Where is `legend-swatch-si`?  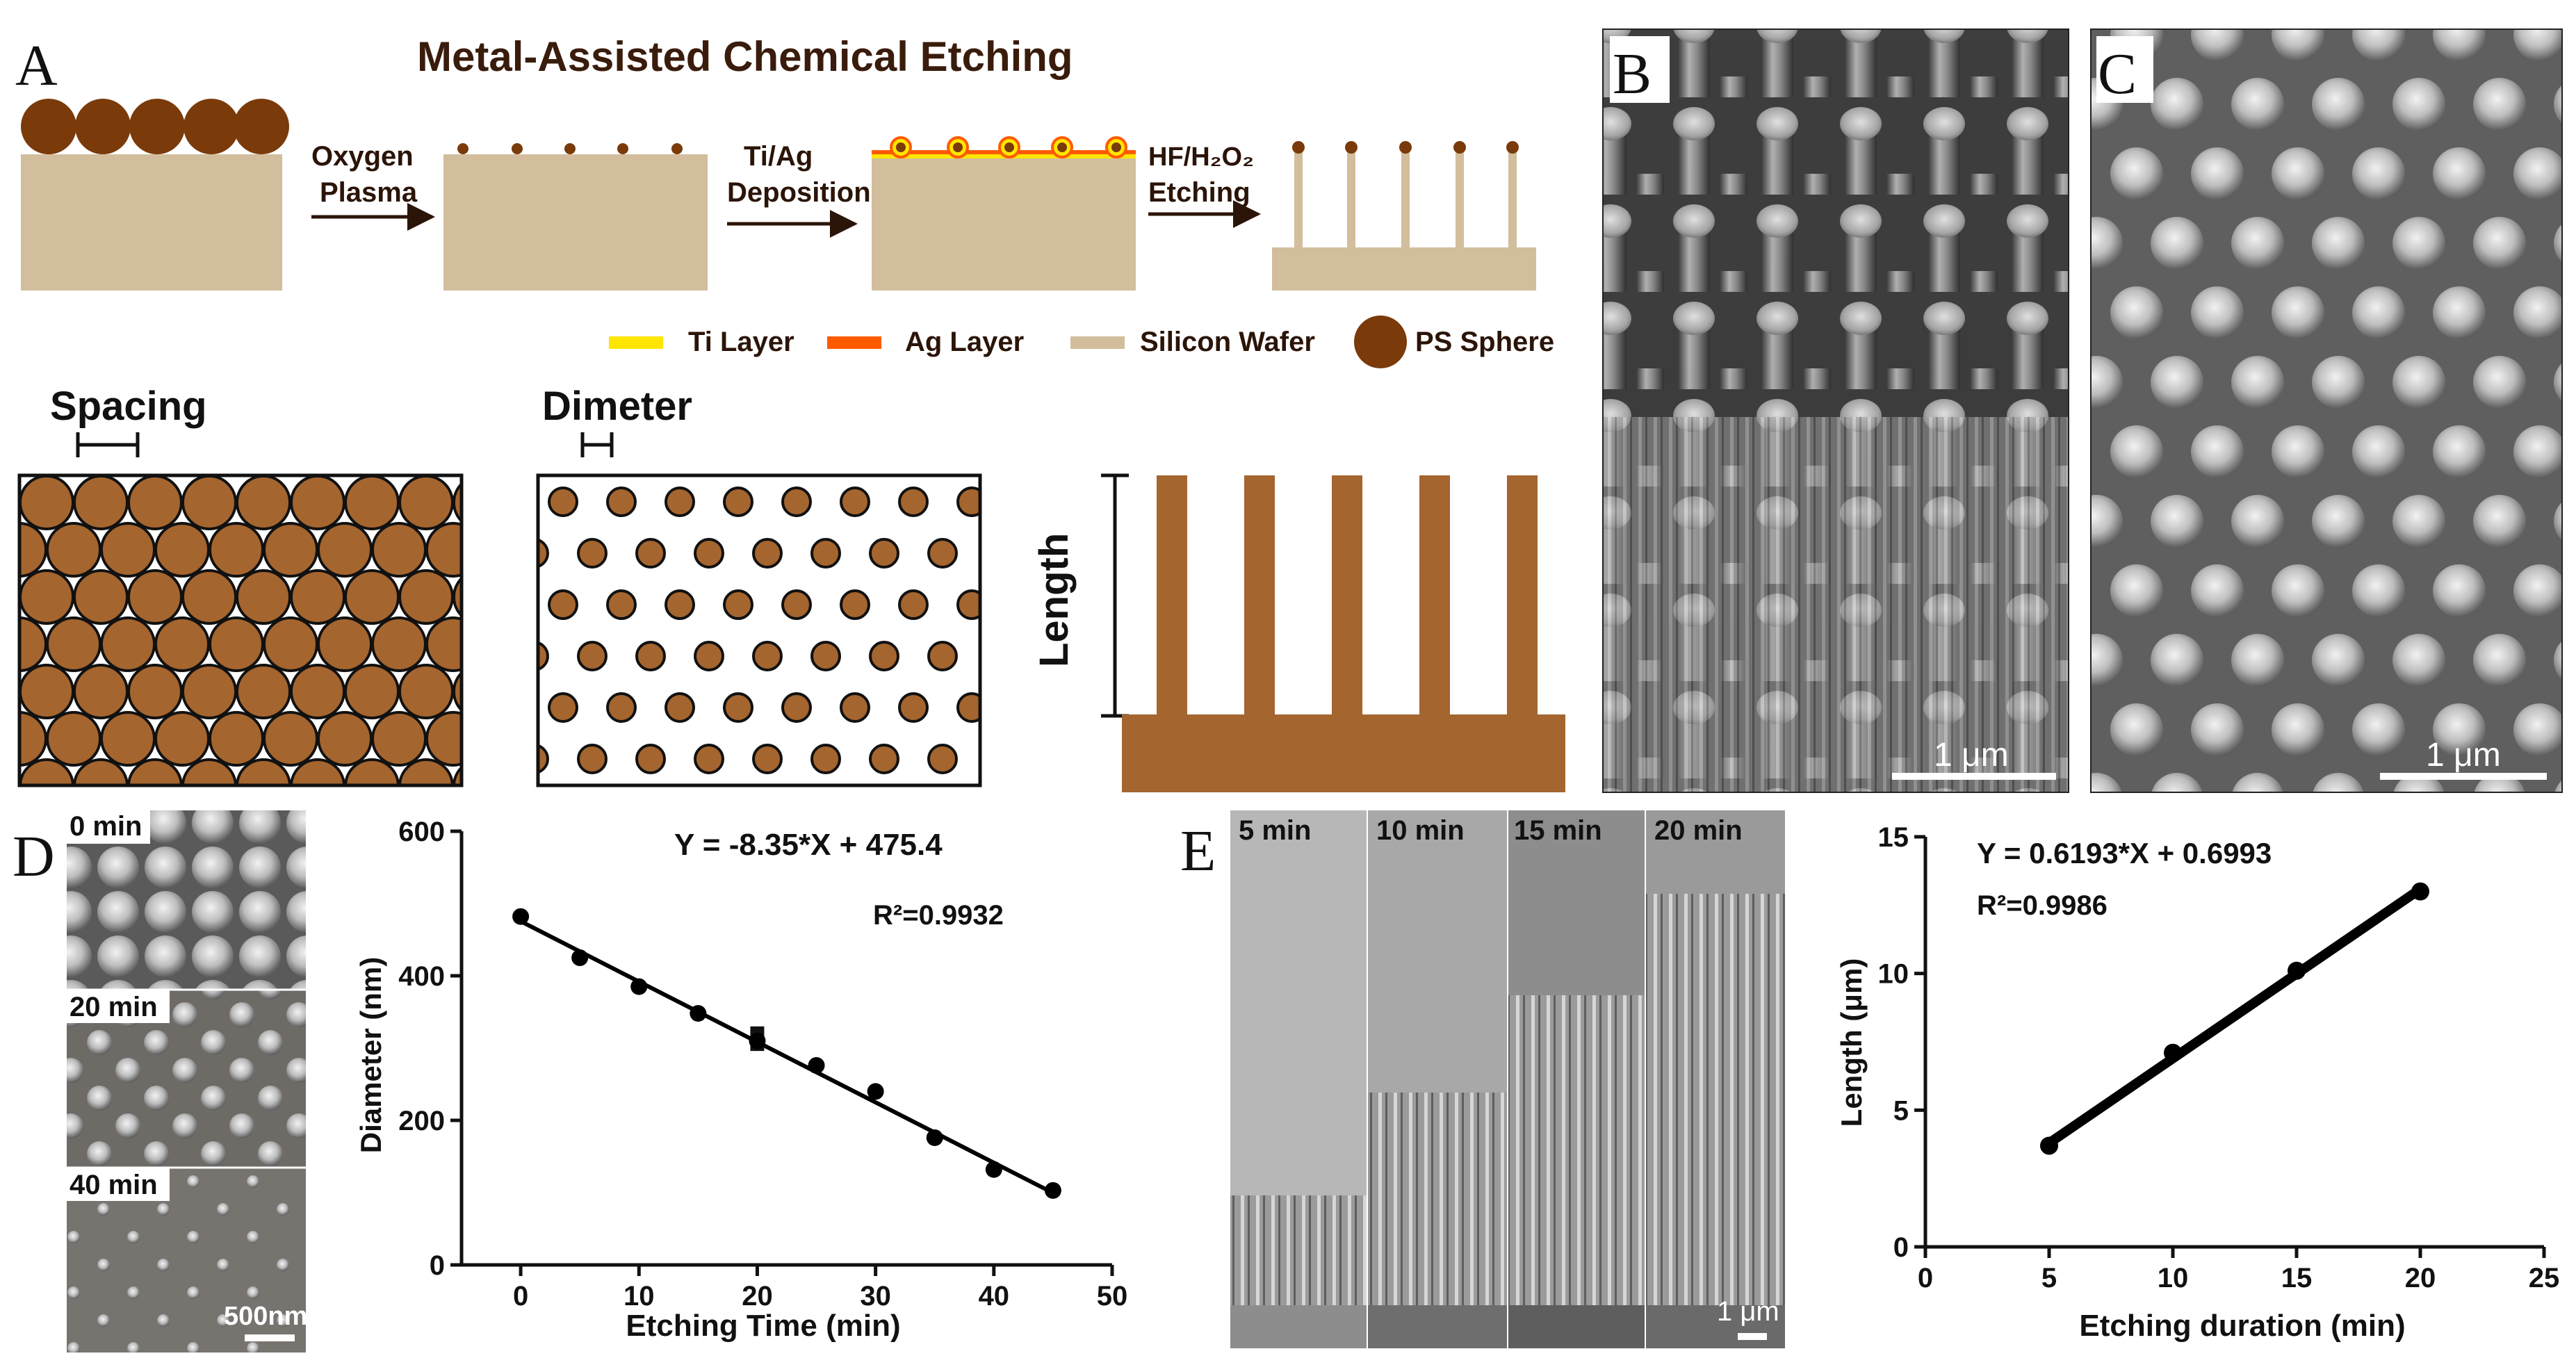 legend-swatch-si is located at coordinates (1097, 342).